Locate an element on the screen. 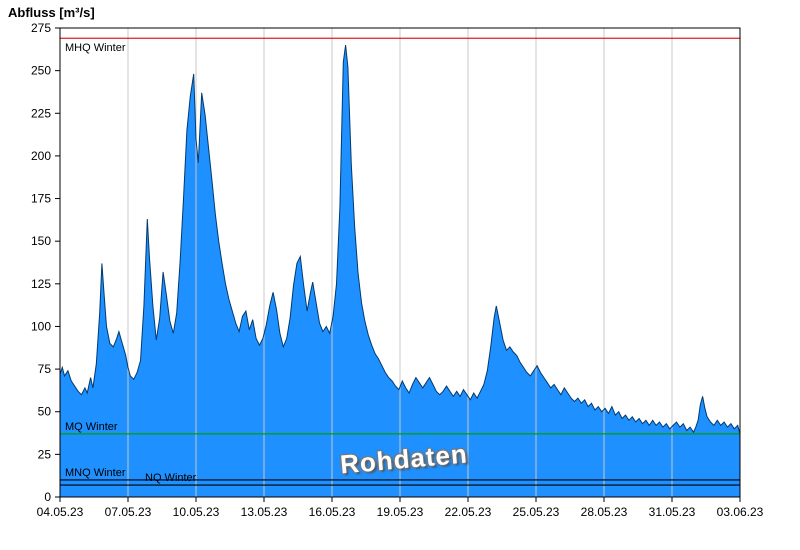 This screenshot has width=800, height=550. reference-label-mhq-winter: MHQ Winter is located at coordinates (95, 48).